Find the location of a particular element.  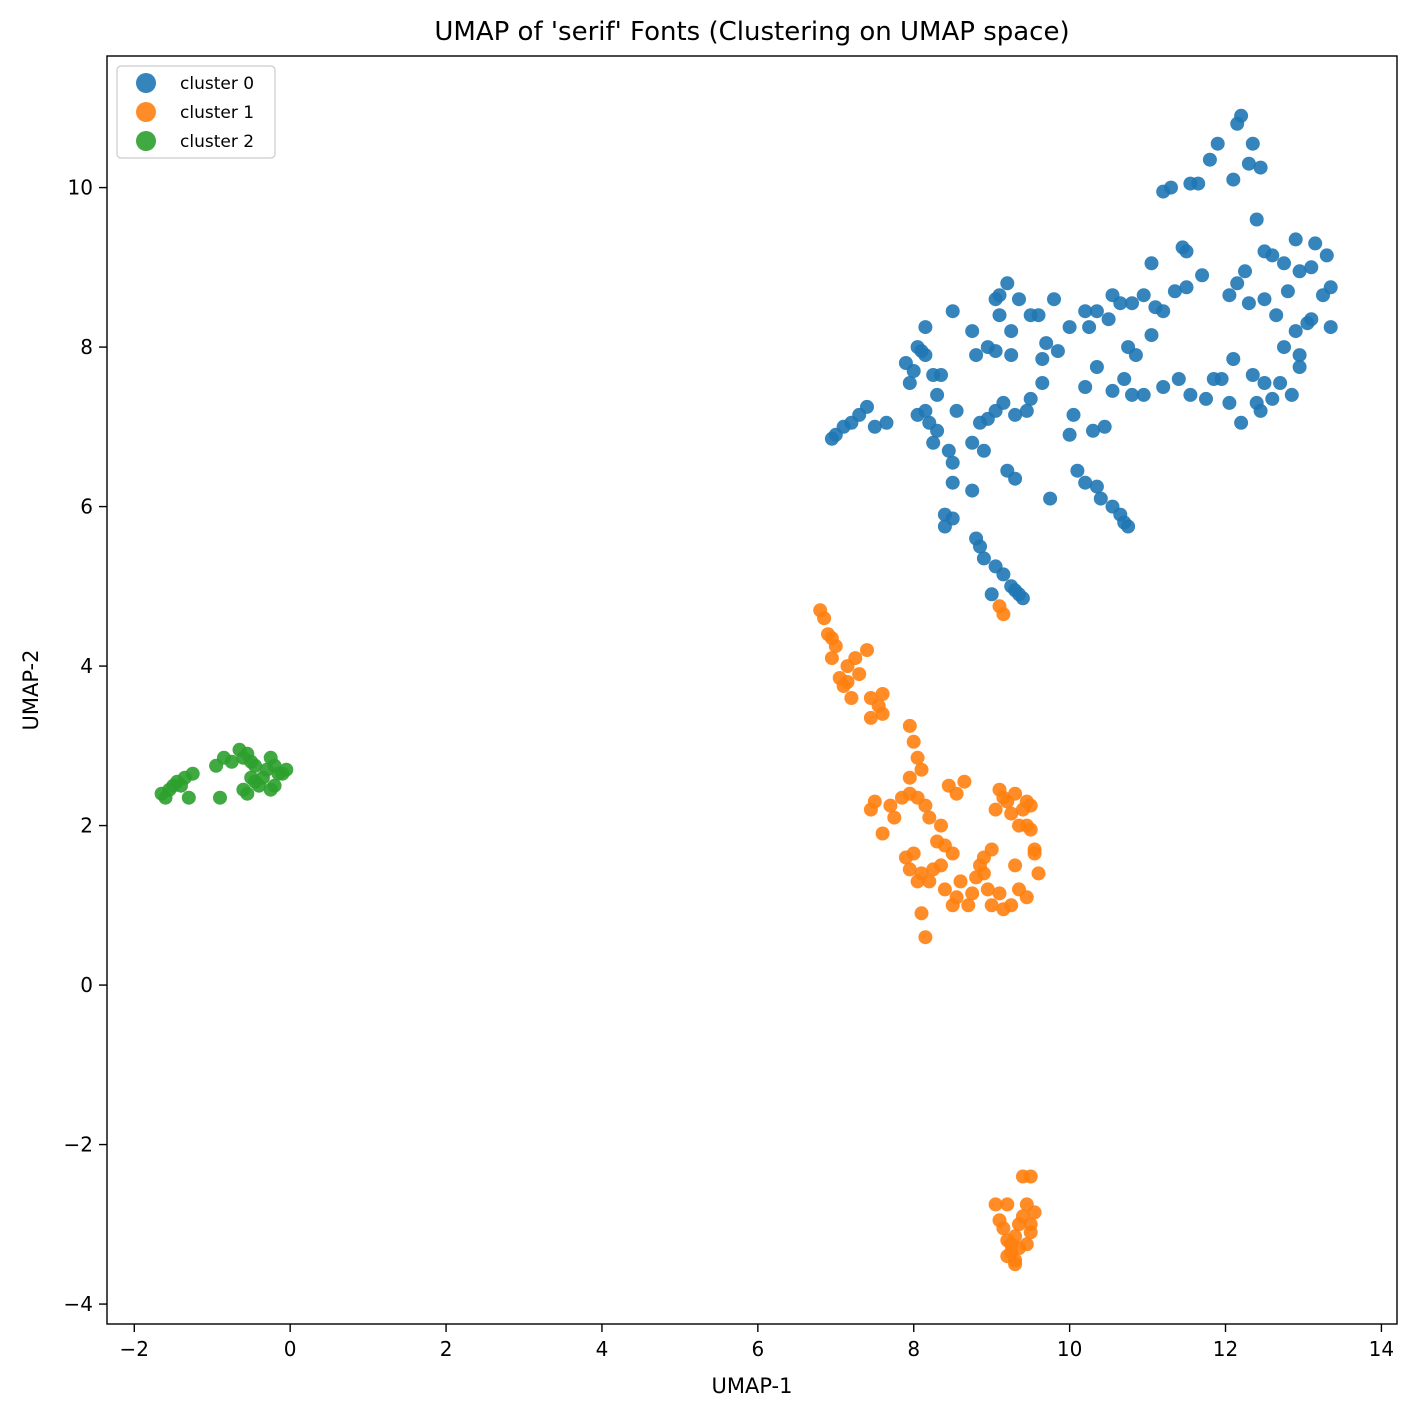

legend: cluster 0 cluster 1 cluster 2 is located at coordinates (196, 112).